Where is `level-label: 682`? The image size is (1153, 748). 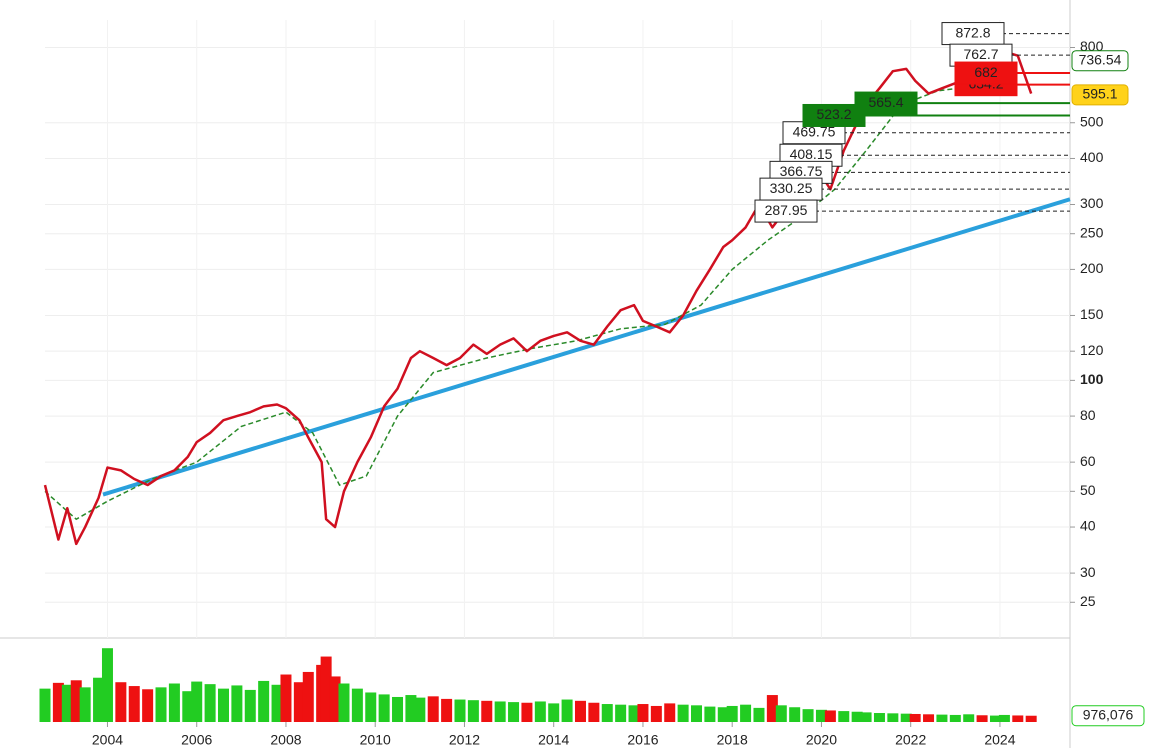 level-label: 682 is located at coordinates (986, 72).